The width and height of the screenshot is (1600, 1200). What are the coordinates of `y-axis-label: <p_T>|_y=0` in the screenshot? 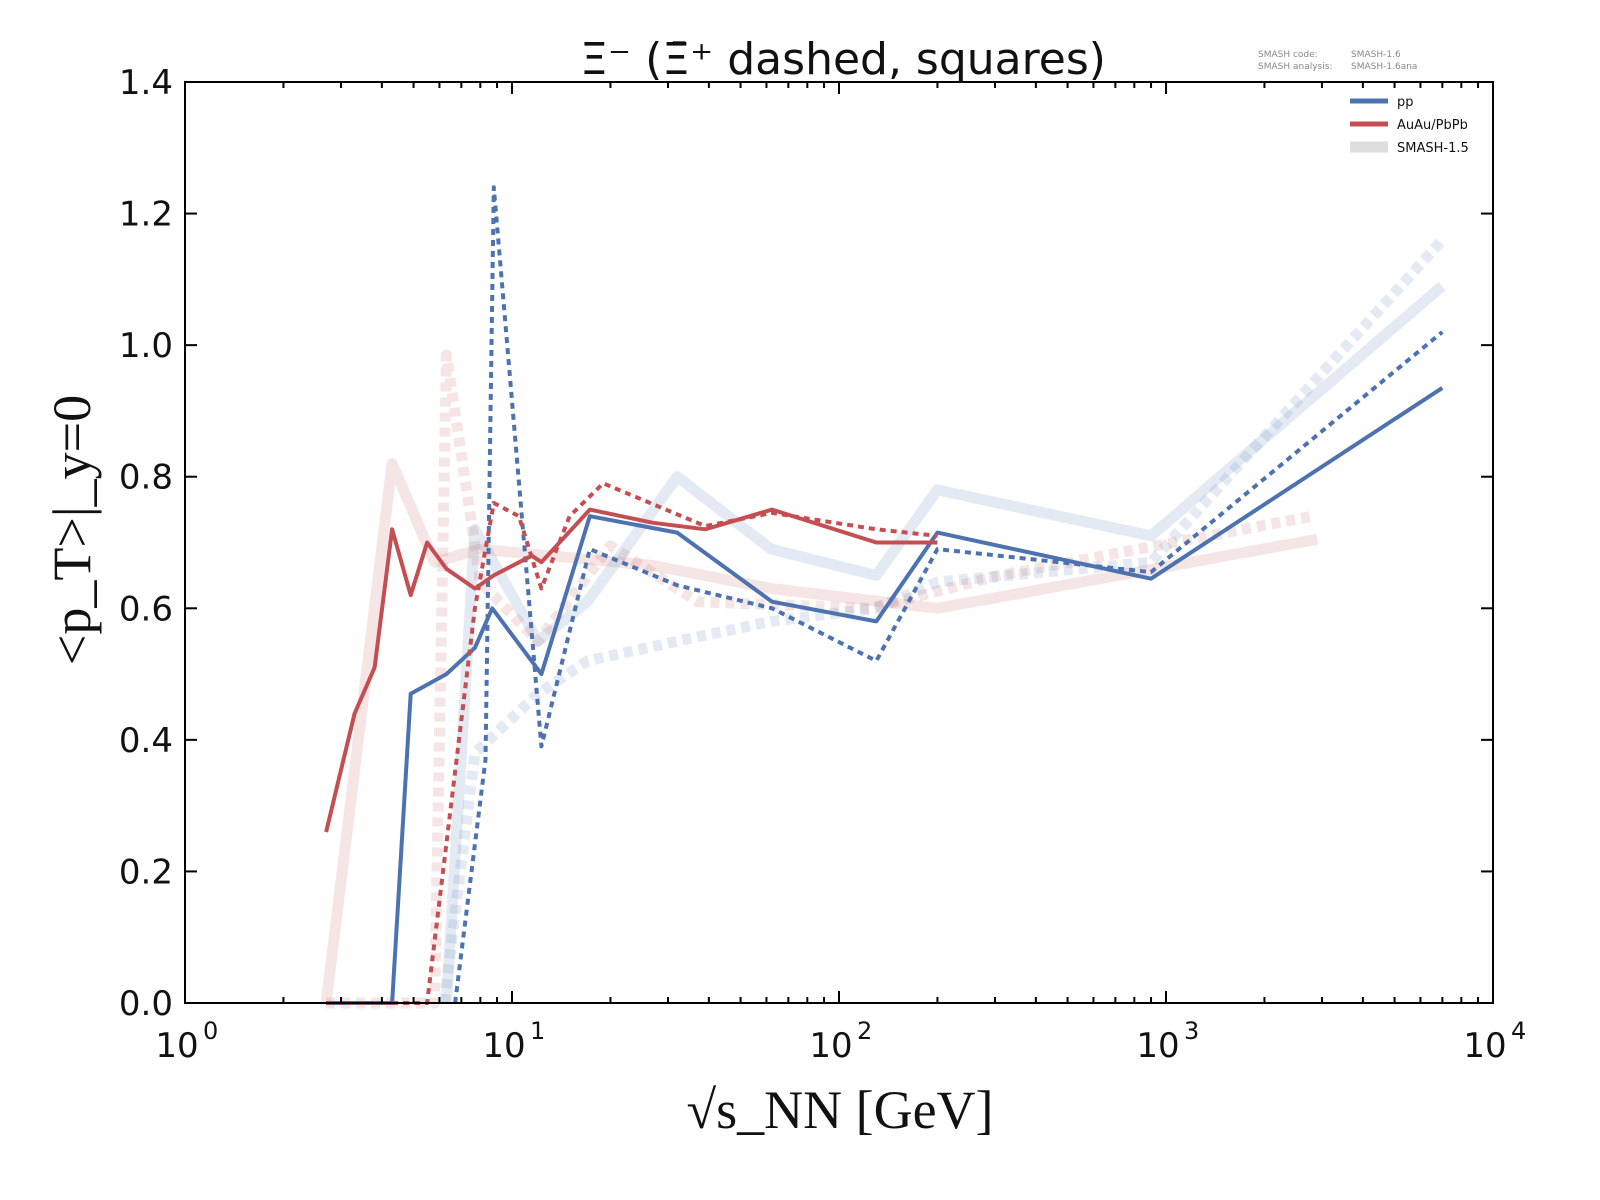 It's located at (72, 530).